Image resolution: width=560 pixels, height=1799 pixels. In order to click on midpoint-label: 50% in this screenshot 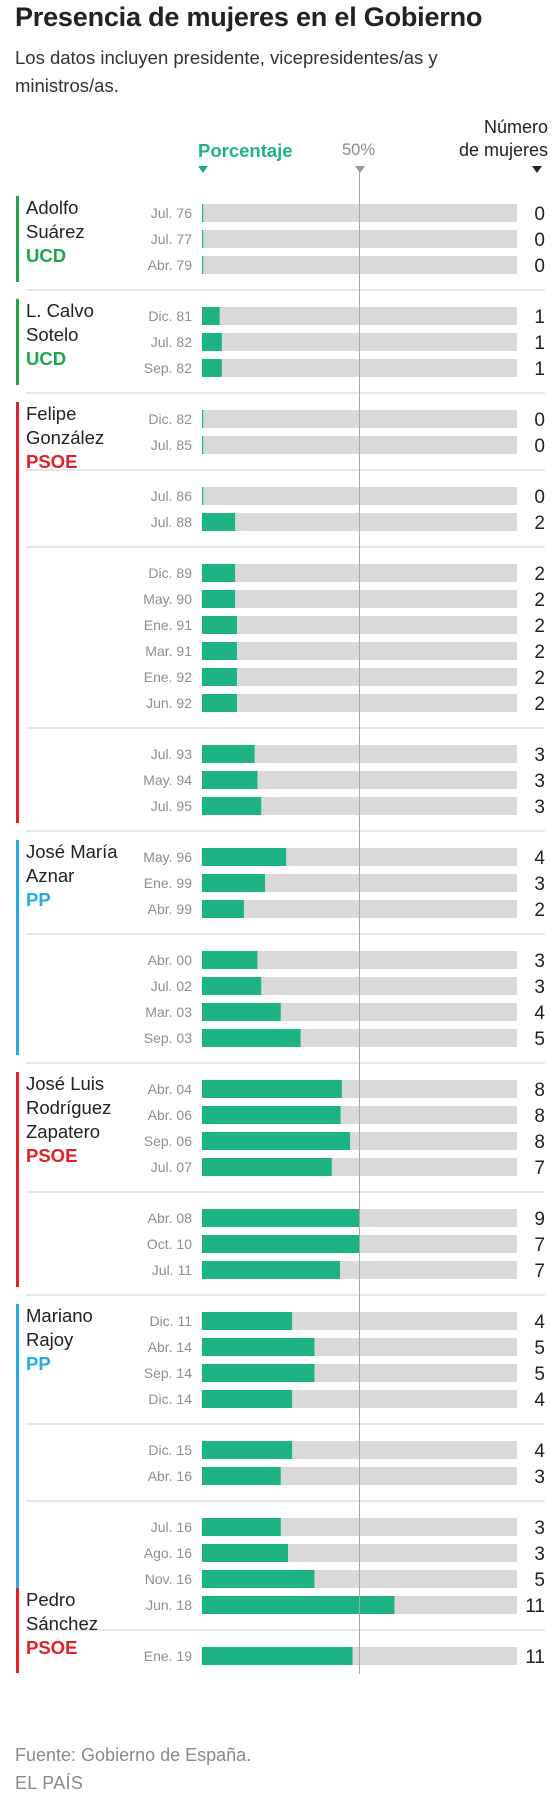, I will do `click(359, 150)`.